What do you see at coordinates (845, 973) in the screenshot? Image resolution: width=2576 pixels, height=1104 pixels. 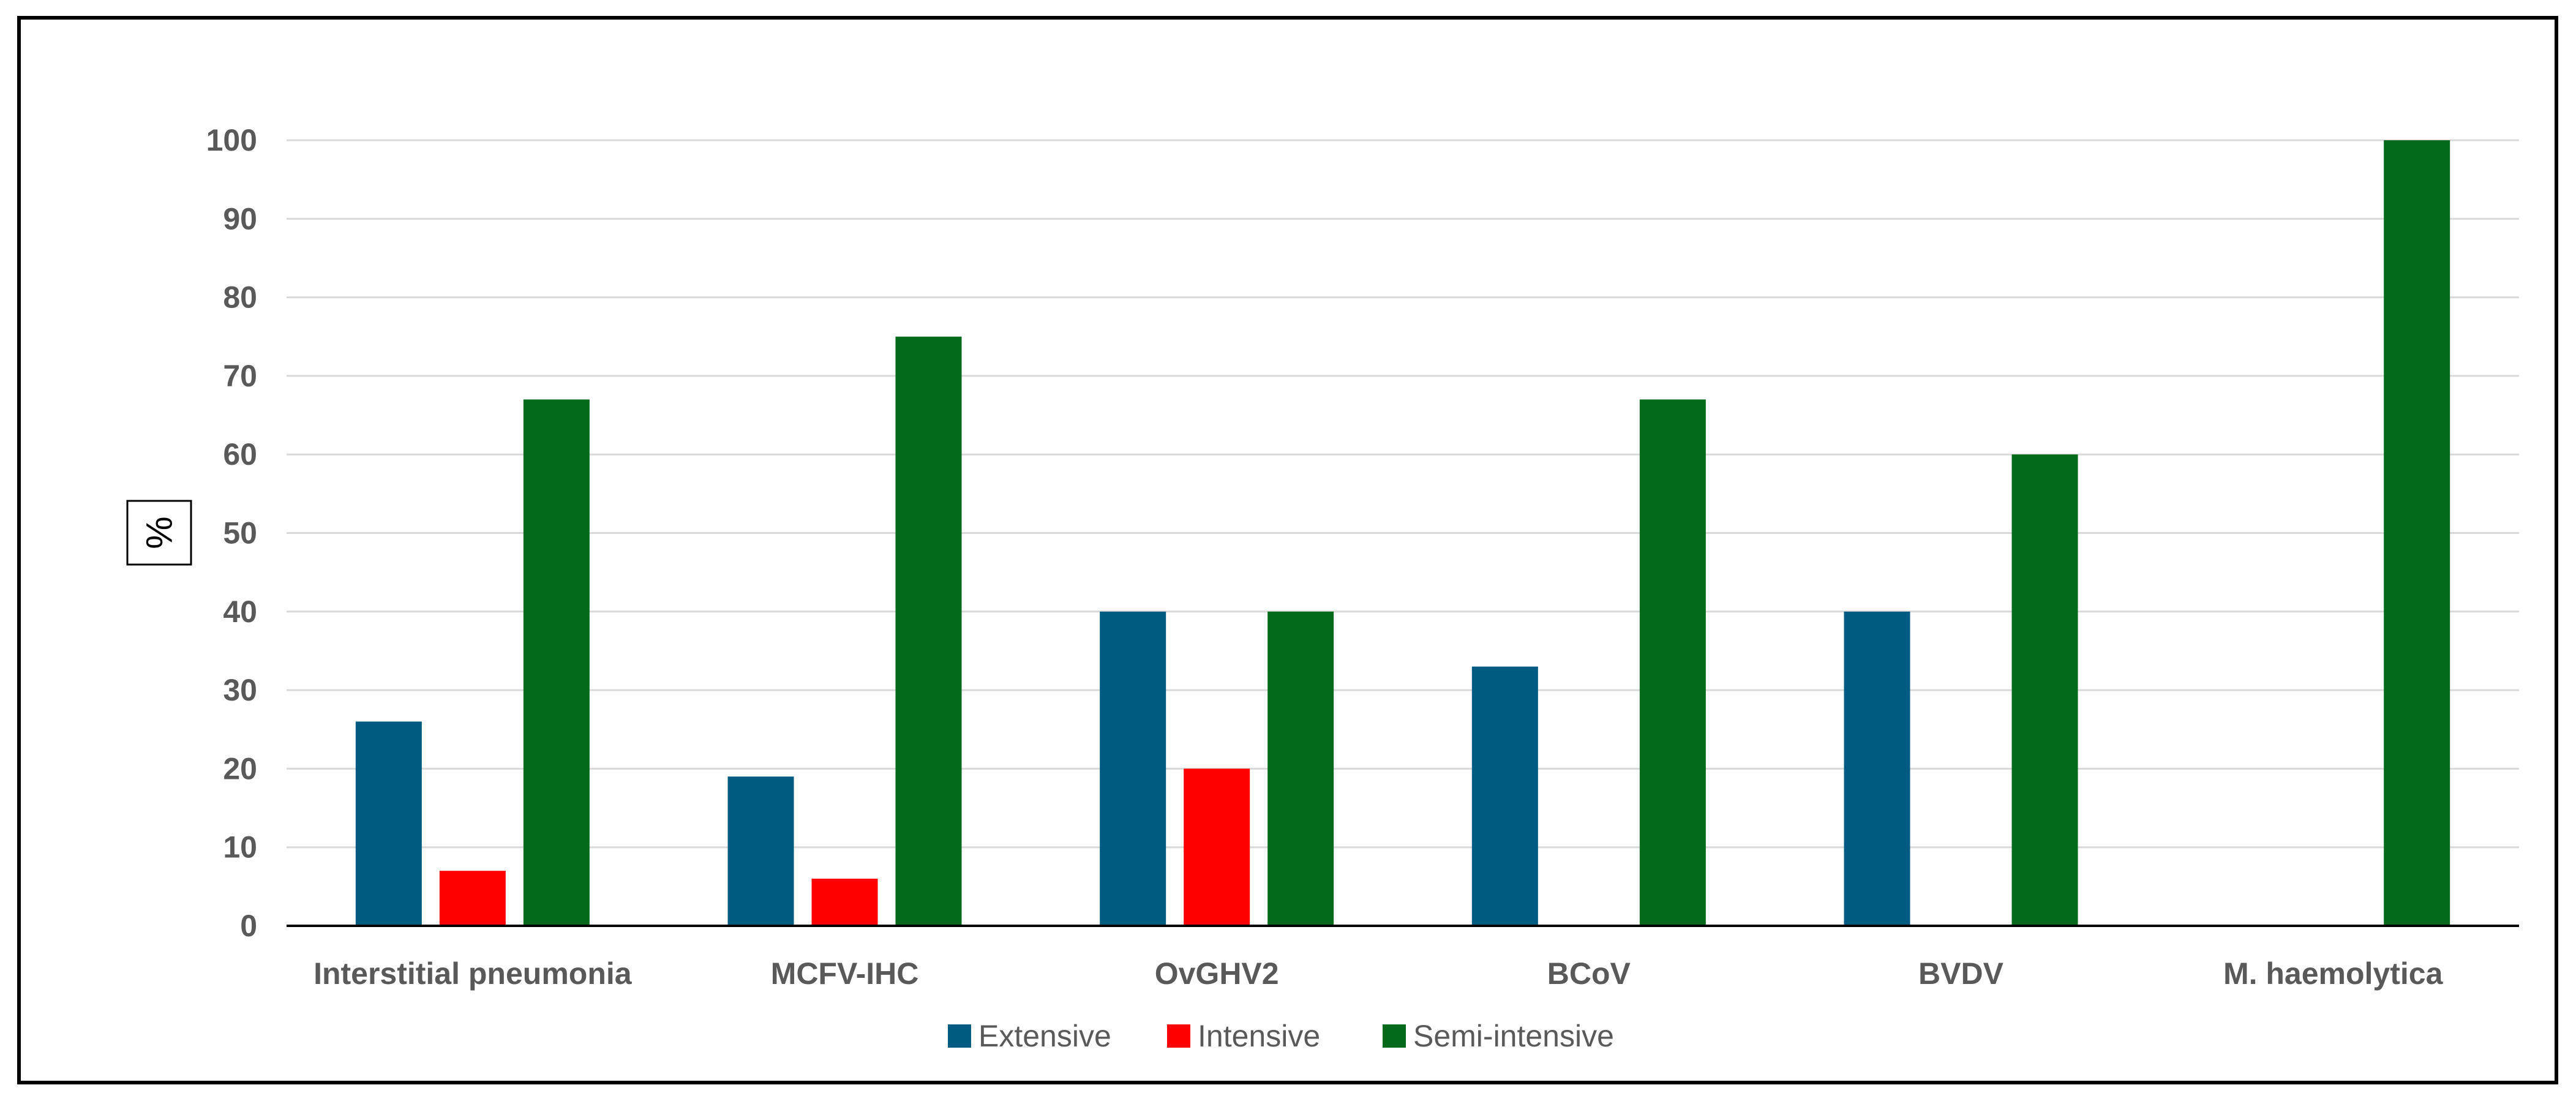 I see `x-category-label: MCFV-IHC` at bounding box center [845, 973].